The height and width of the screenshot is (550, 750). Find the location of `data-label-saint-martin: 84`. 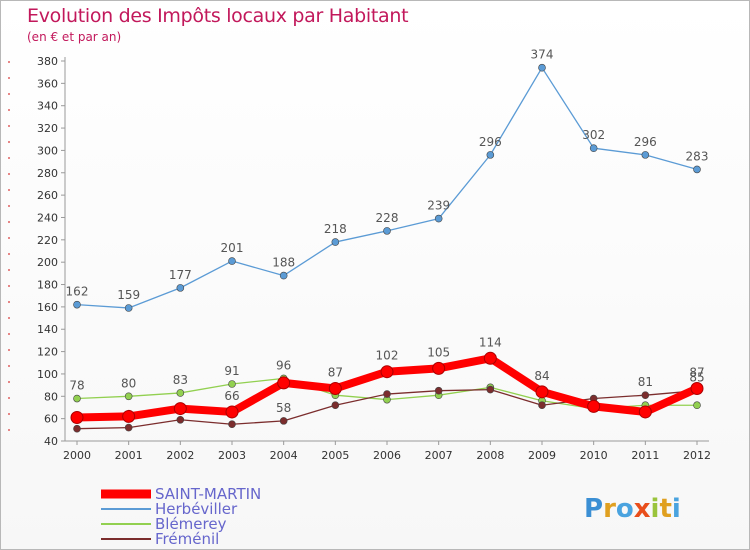

data-label-saint-martin: 84 is located at coordinates (541, 376).